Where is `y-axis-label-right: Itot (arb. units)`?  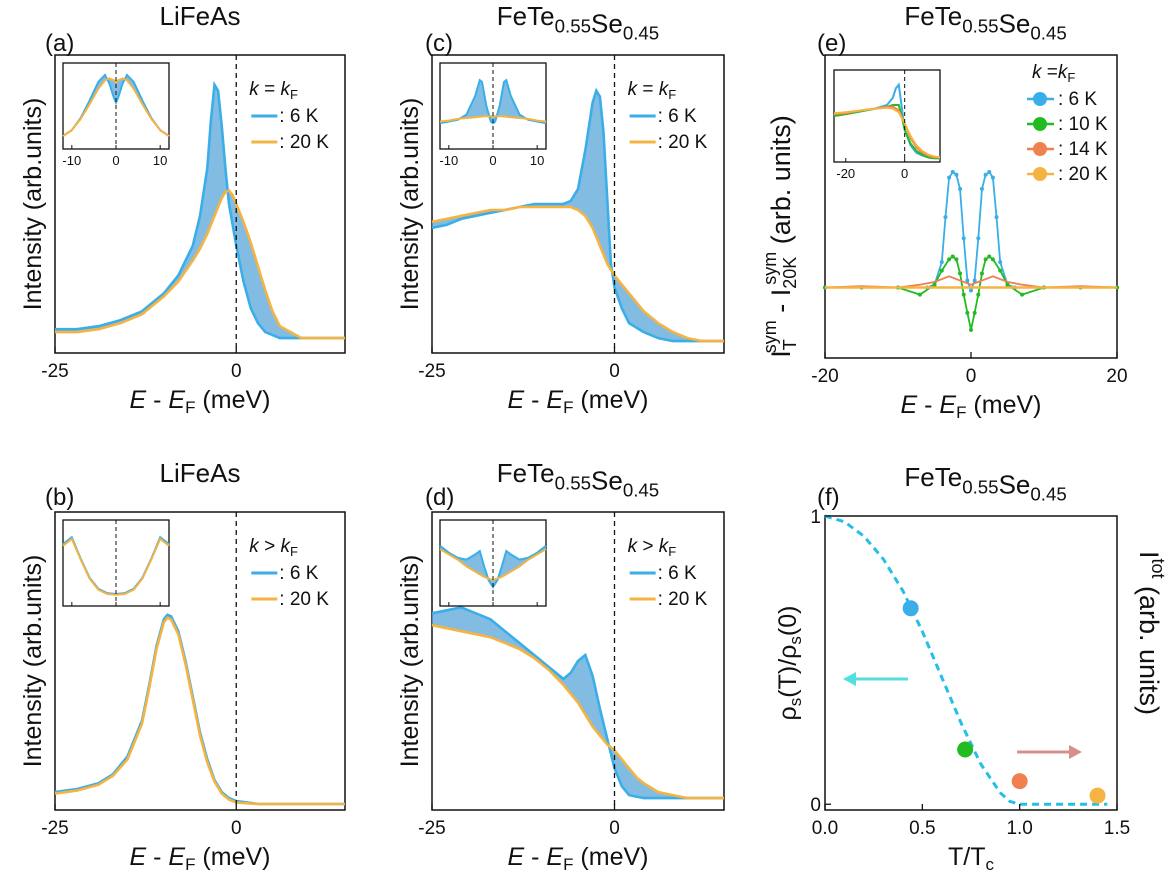
y-axis-label-right: Itot (arb. units) is located at coordinates (1150, 633).